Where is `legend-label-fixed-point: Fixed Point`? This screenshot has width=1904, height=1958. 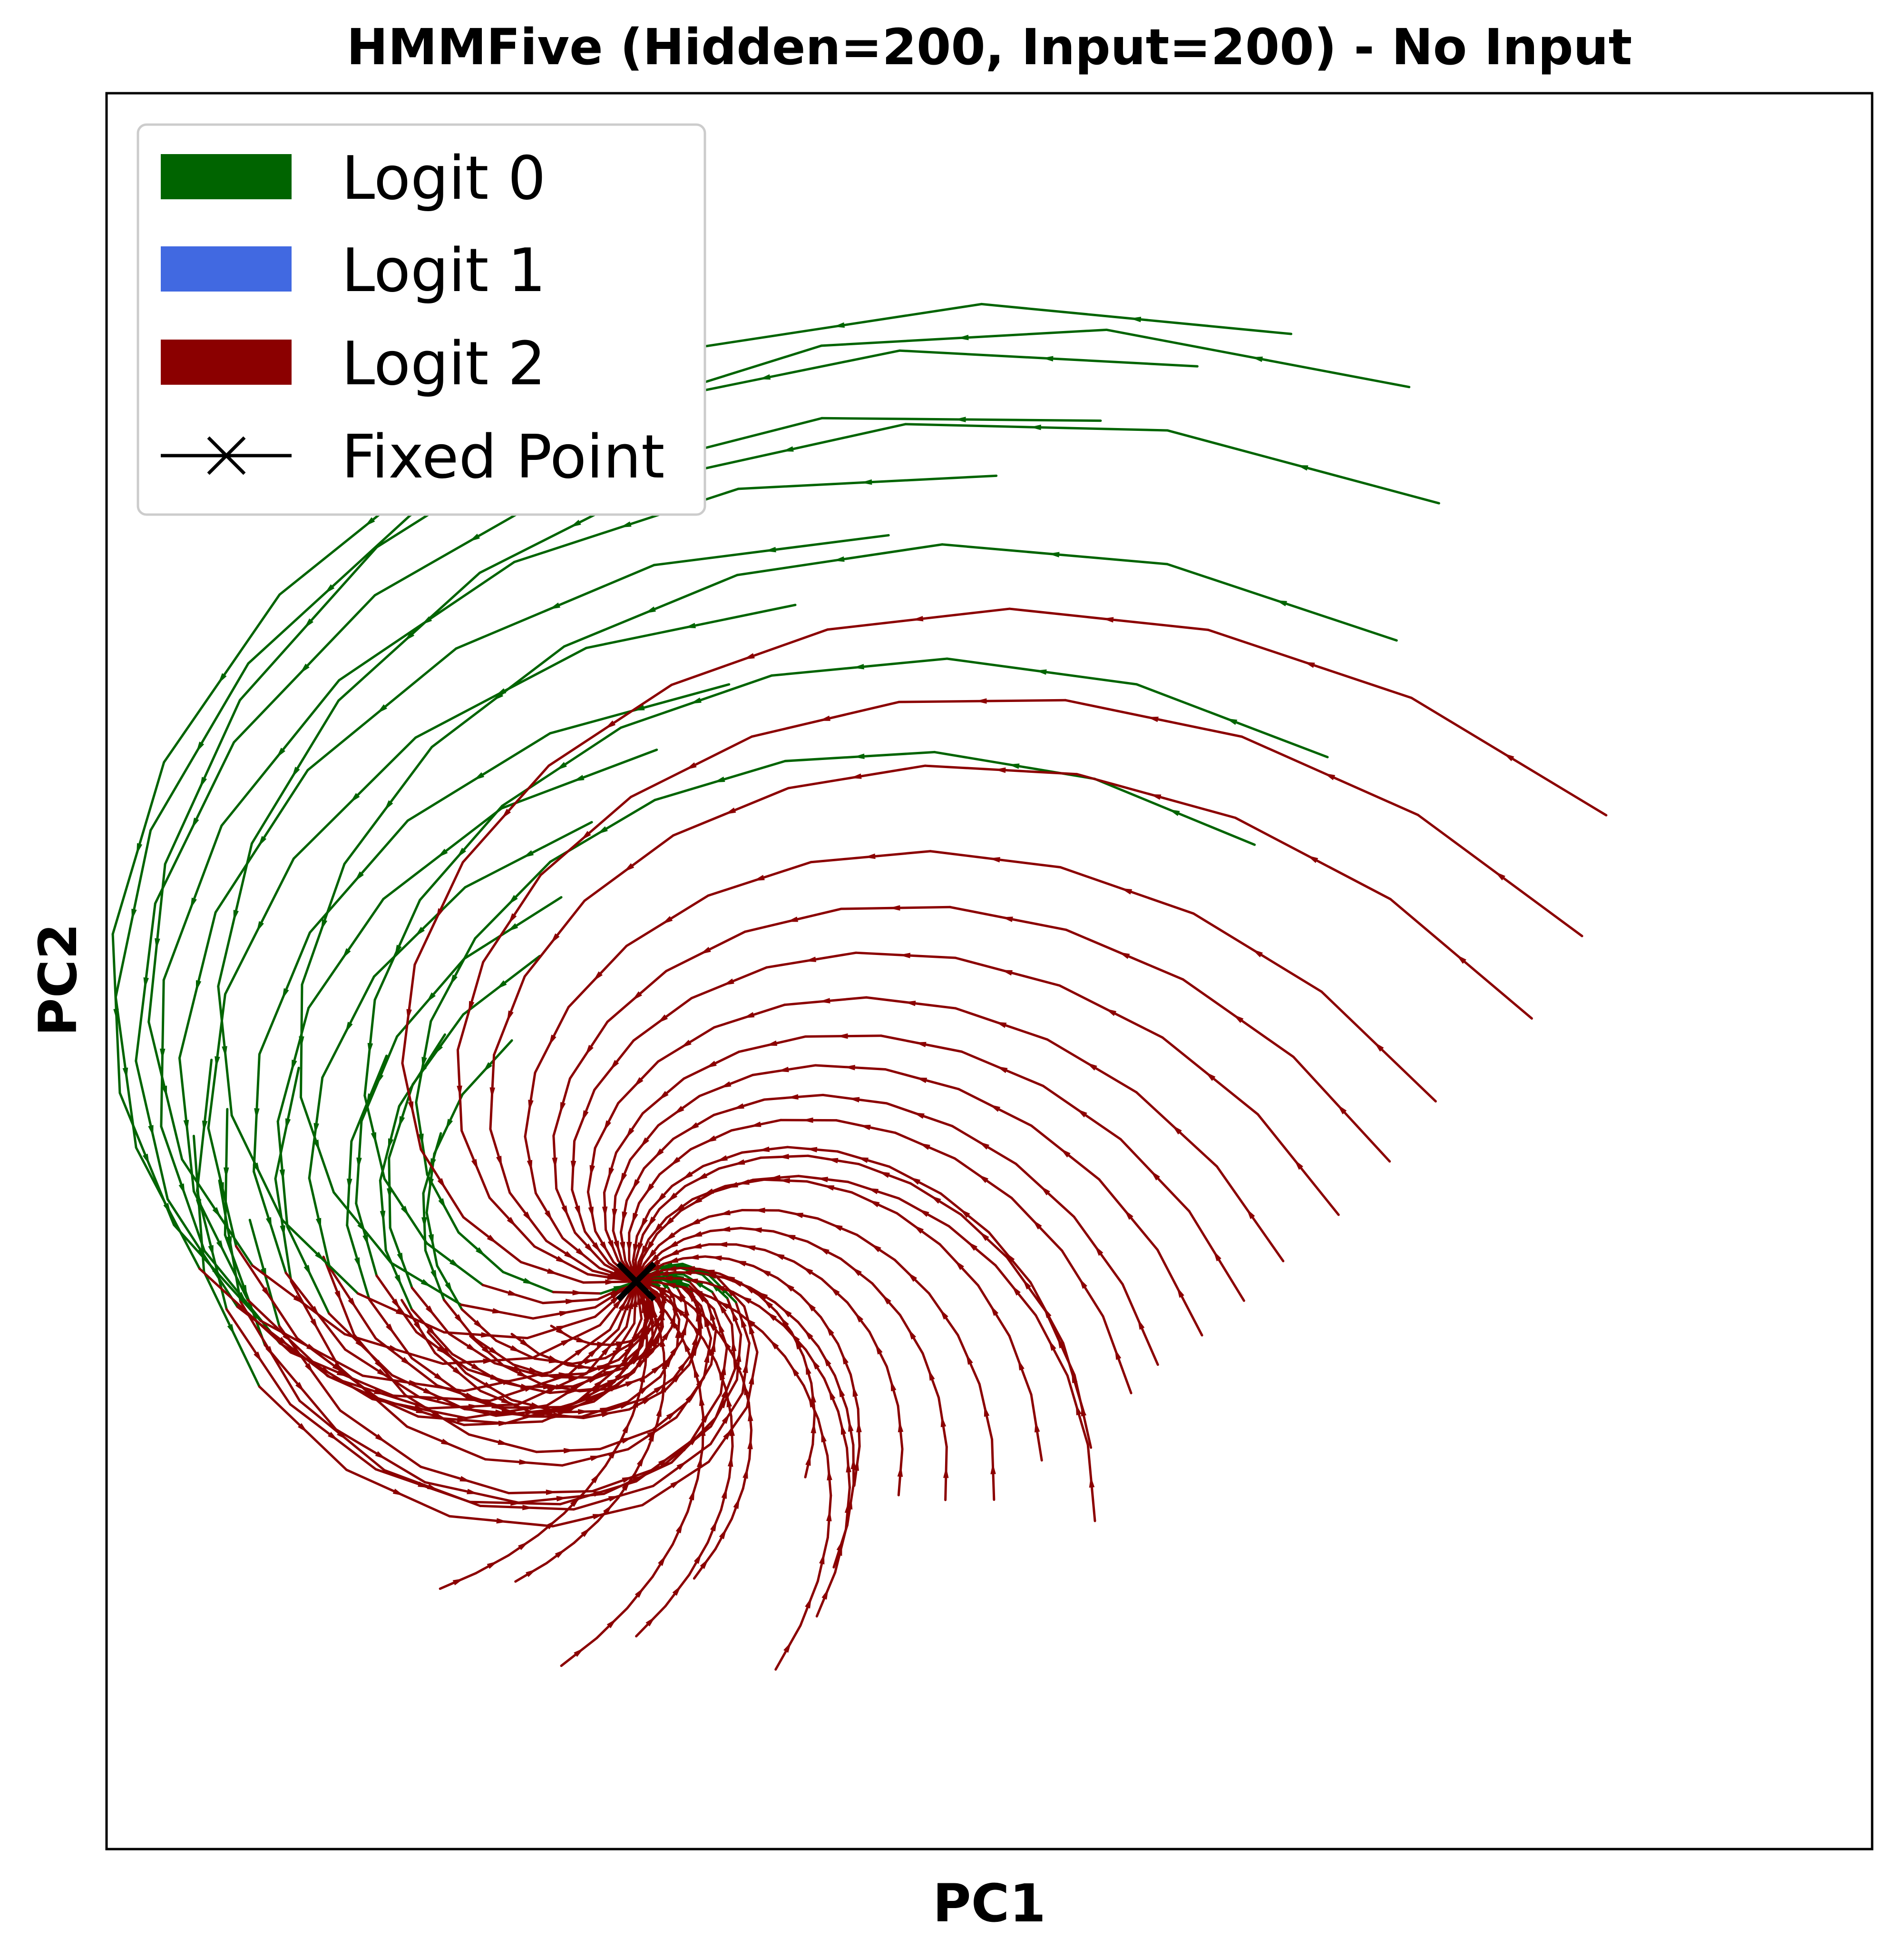 legend-label-fixed-point: Fixed Point is located at coordinates (503, 457).